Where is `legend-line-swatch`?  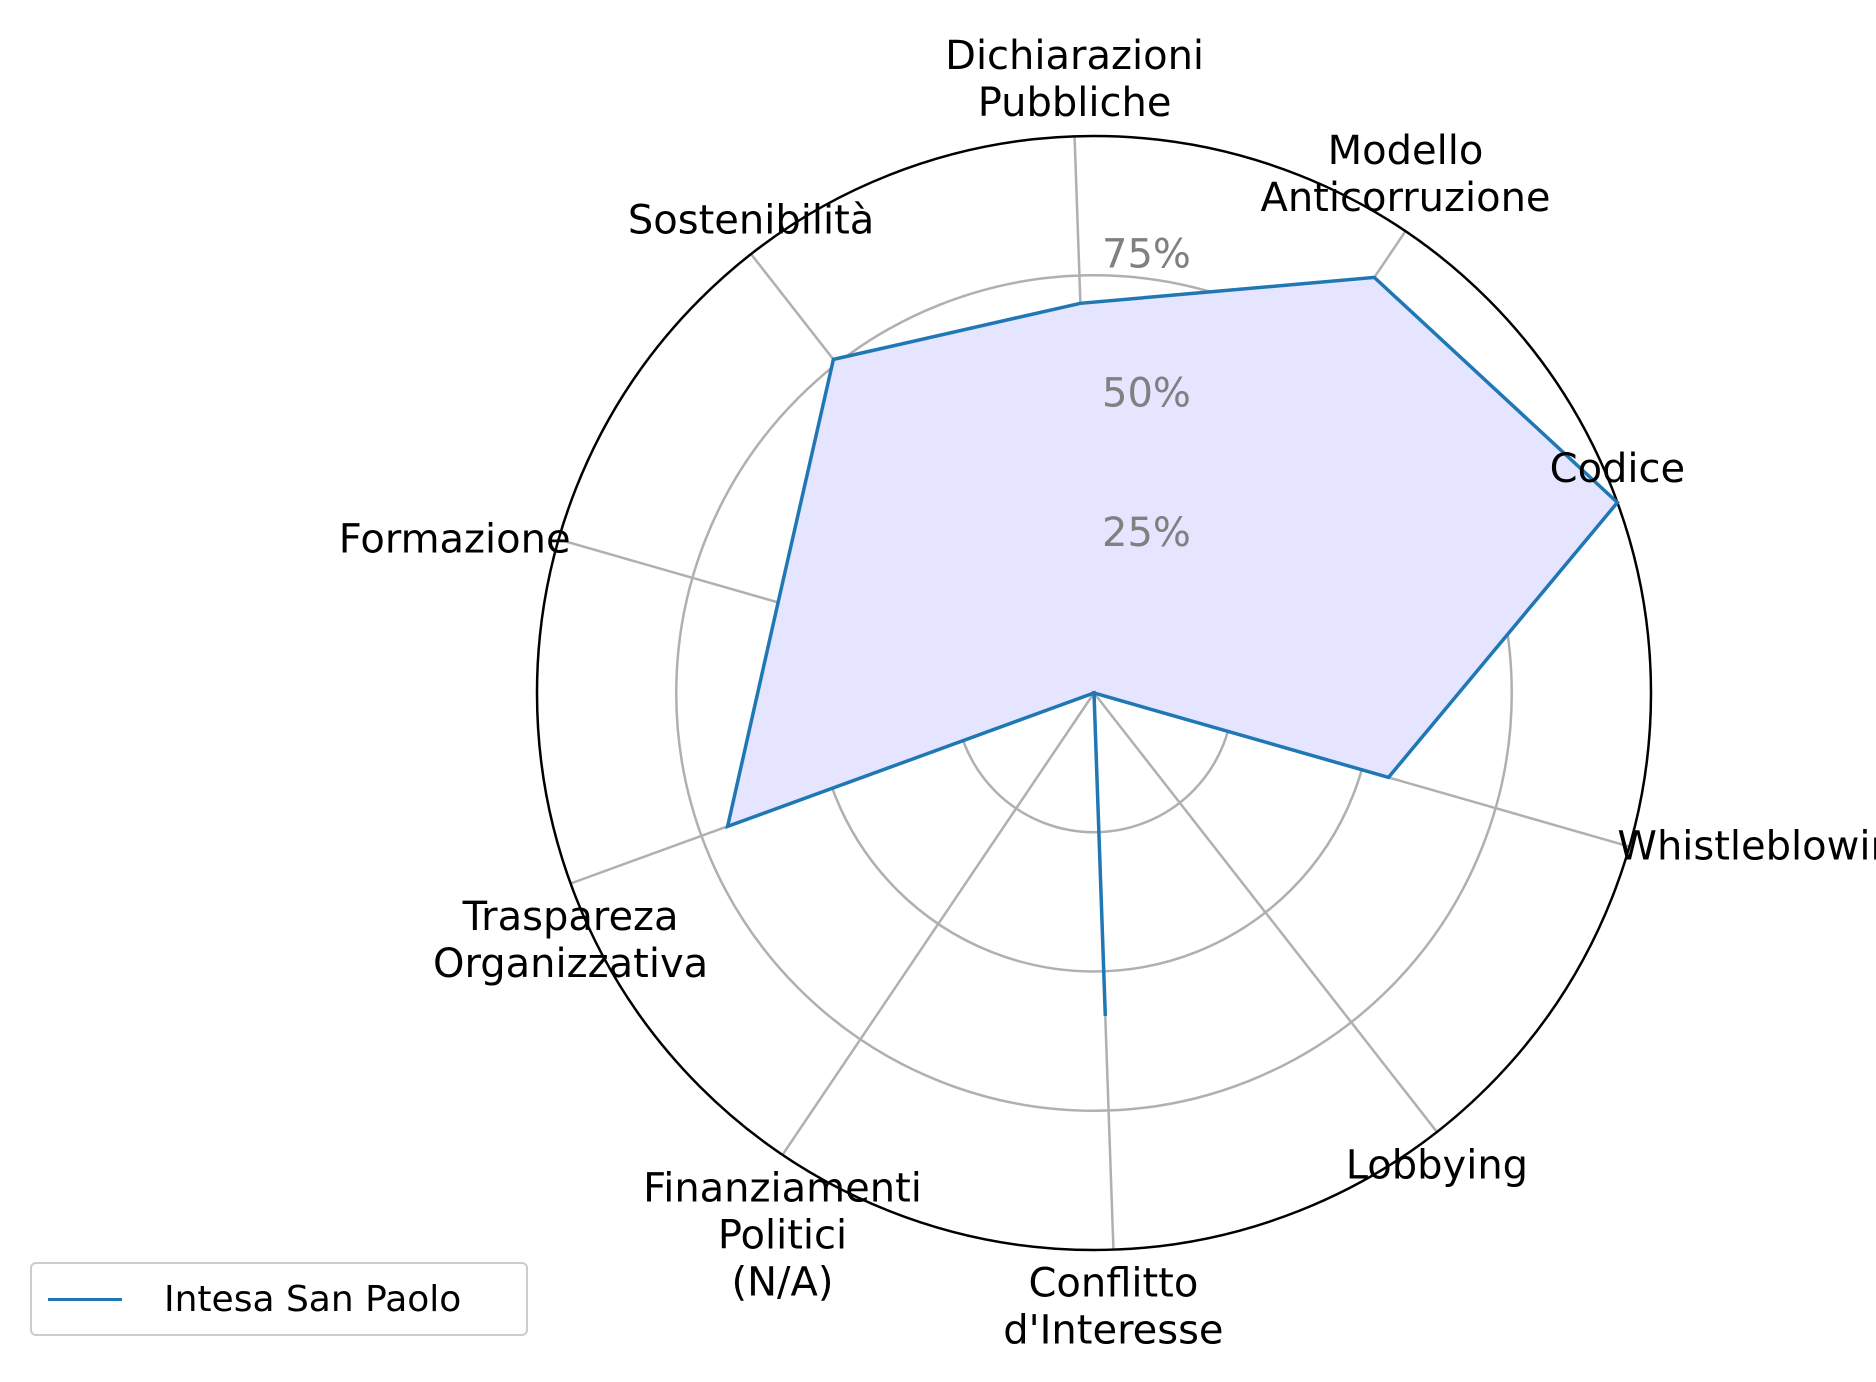 legend-line-swatch is located at coordinates (85, 1299).